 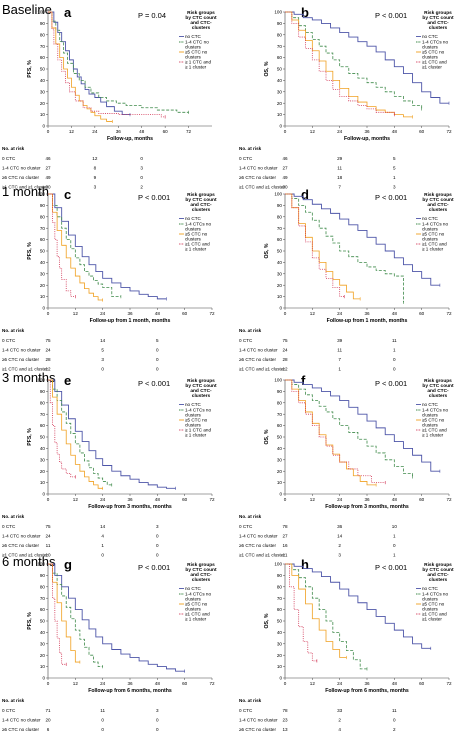 What do you see at coordinates (95, 187) in the screenshot?
I see `risk-count: 3` at bounding box center [95, 187].